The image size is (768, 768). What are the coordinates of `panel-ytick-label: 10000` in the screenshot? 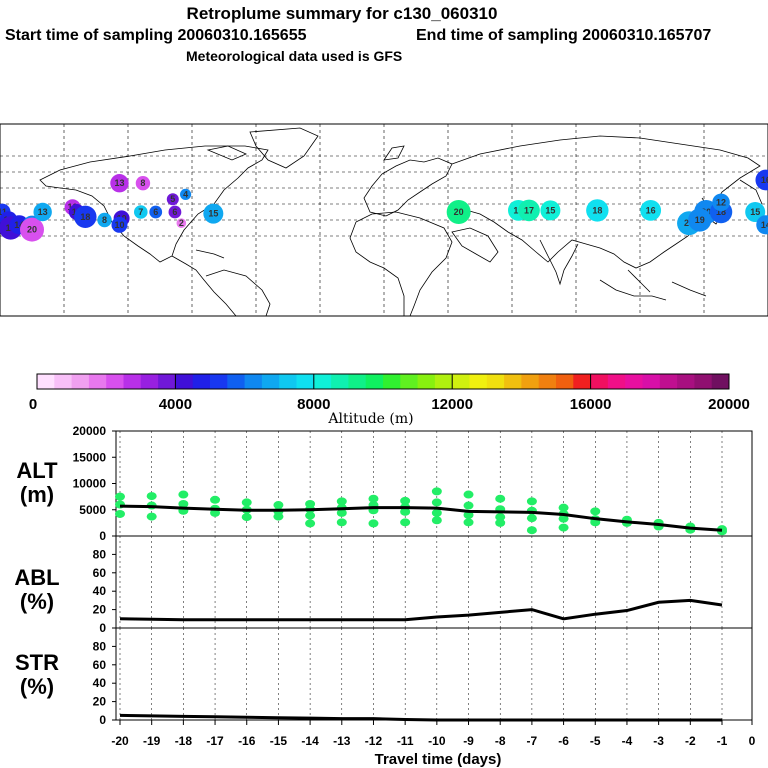 It's located at (90, 484).